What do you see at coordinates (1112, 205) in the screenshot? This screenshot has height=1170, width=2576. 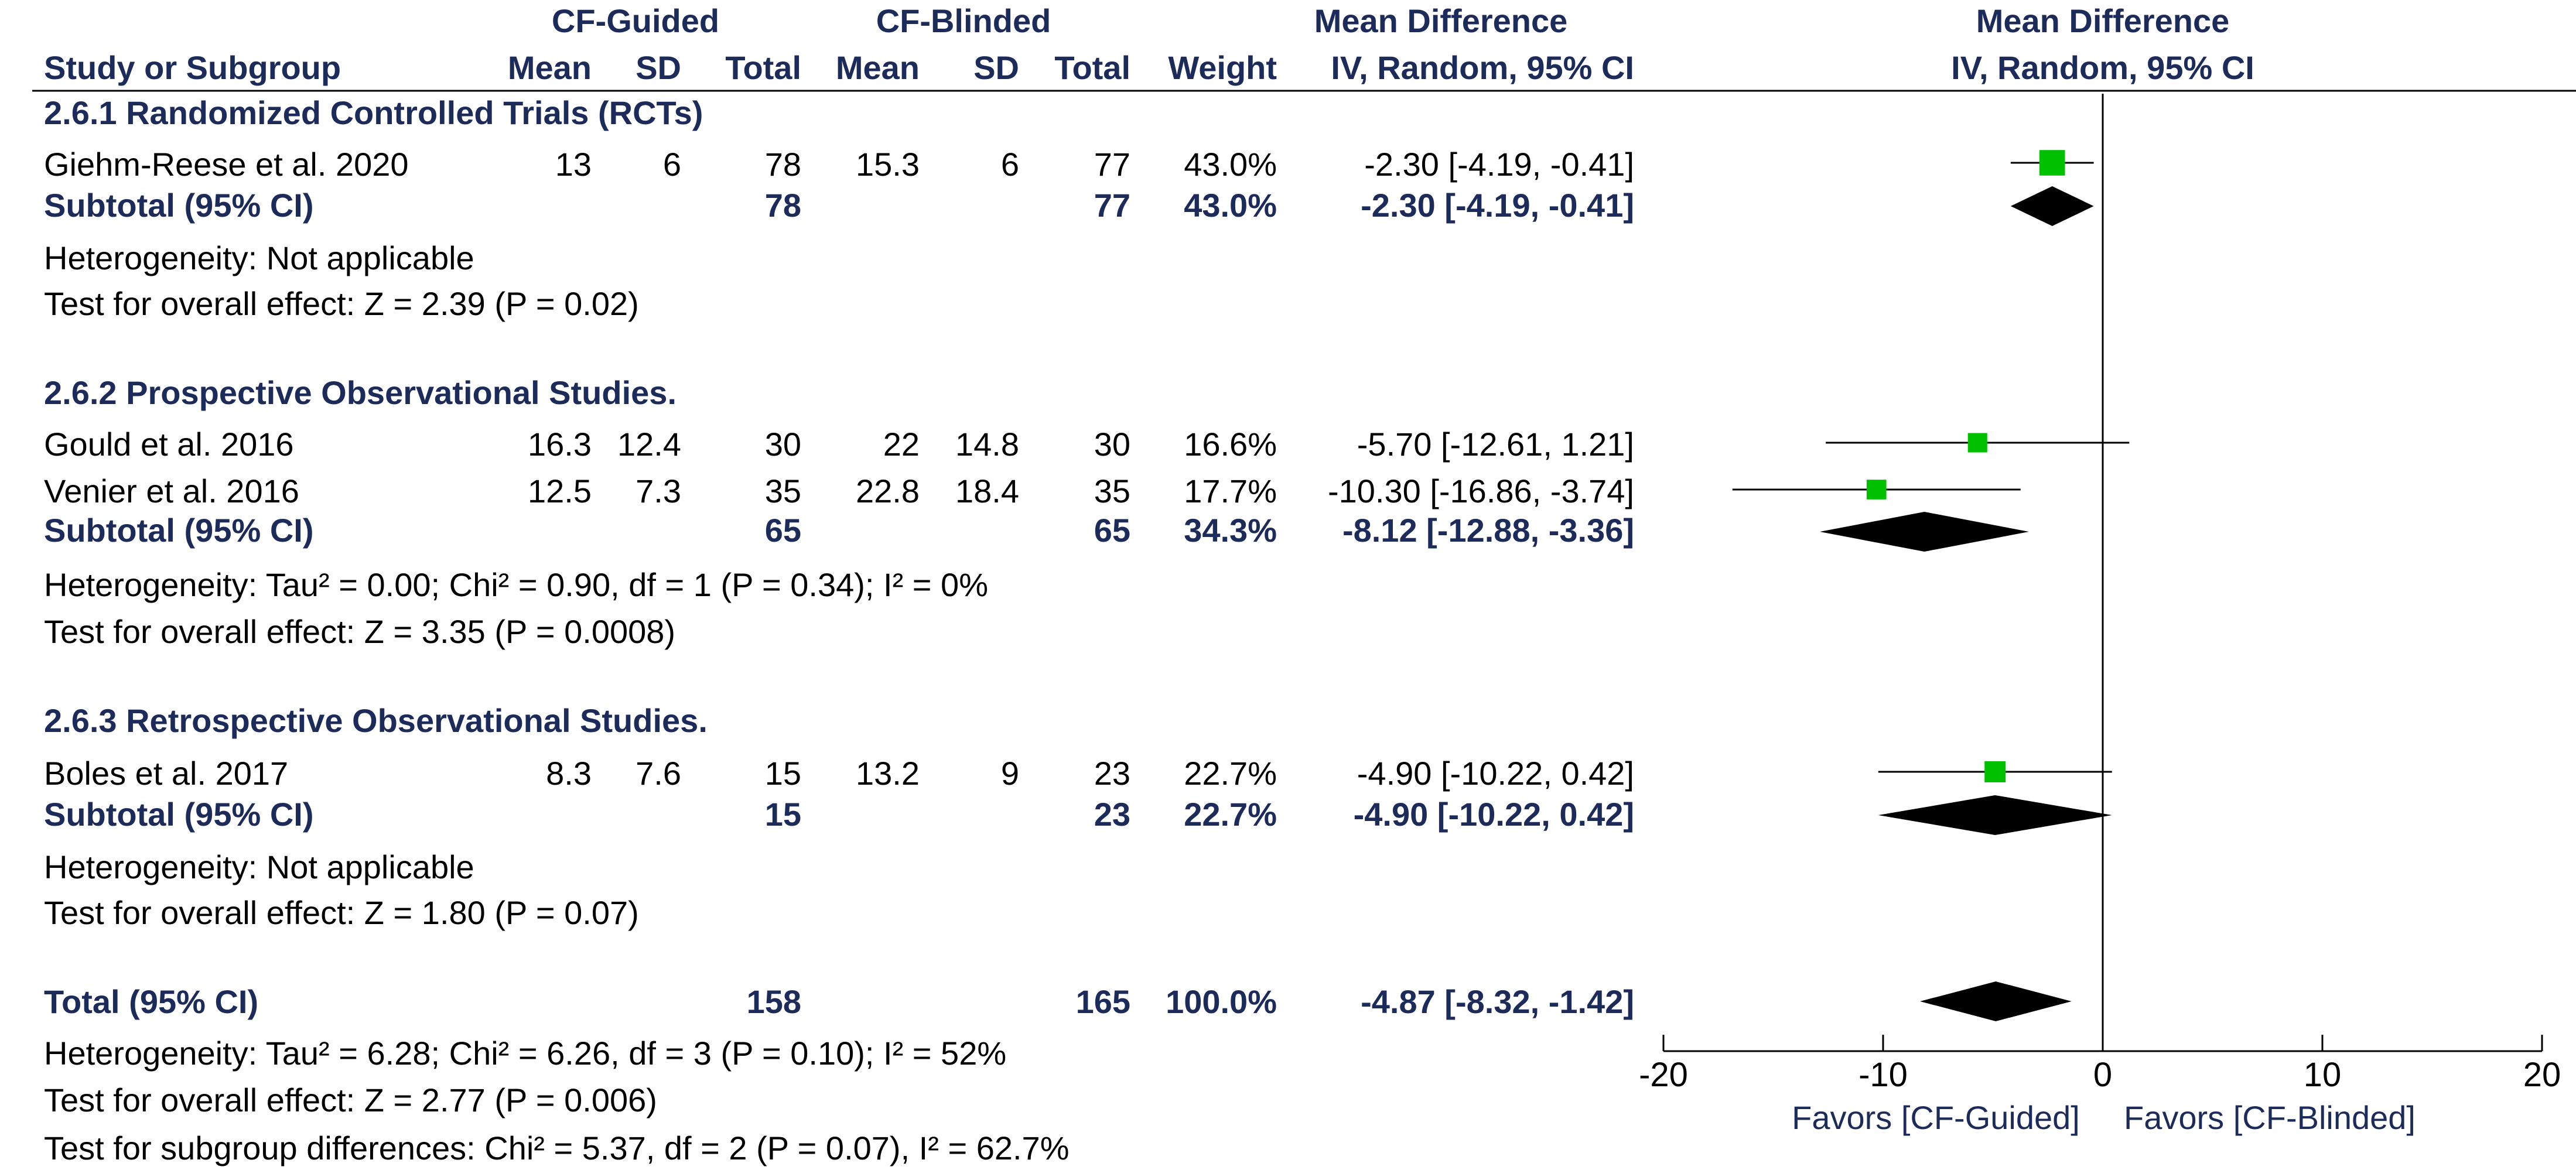 I see `subtotal-total2: 77` at bounding box center [1112, 205].